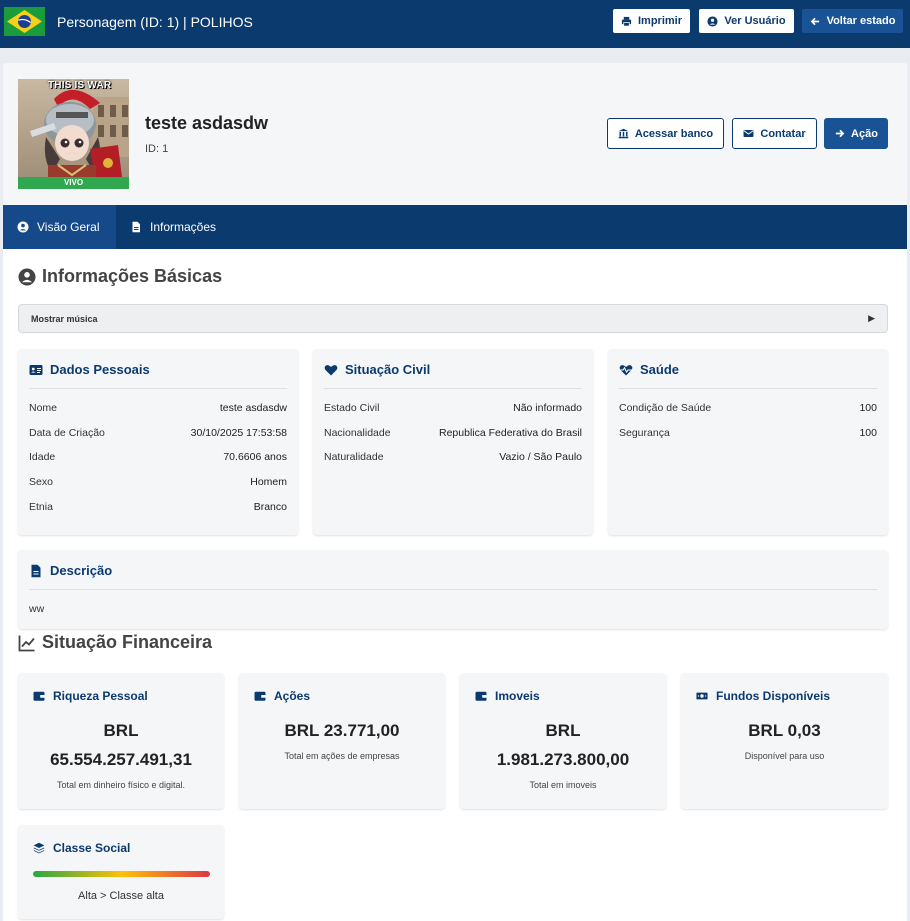  What do you see at coordinates (41, 507) in the screenshot?
I see `row-key: Etnia` at bounding box center [41, 507].